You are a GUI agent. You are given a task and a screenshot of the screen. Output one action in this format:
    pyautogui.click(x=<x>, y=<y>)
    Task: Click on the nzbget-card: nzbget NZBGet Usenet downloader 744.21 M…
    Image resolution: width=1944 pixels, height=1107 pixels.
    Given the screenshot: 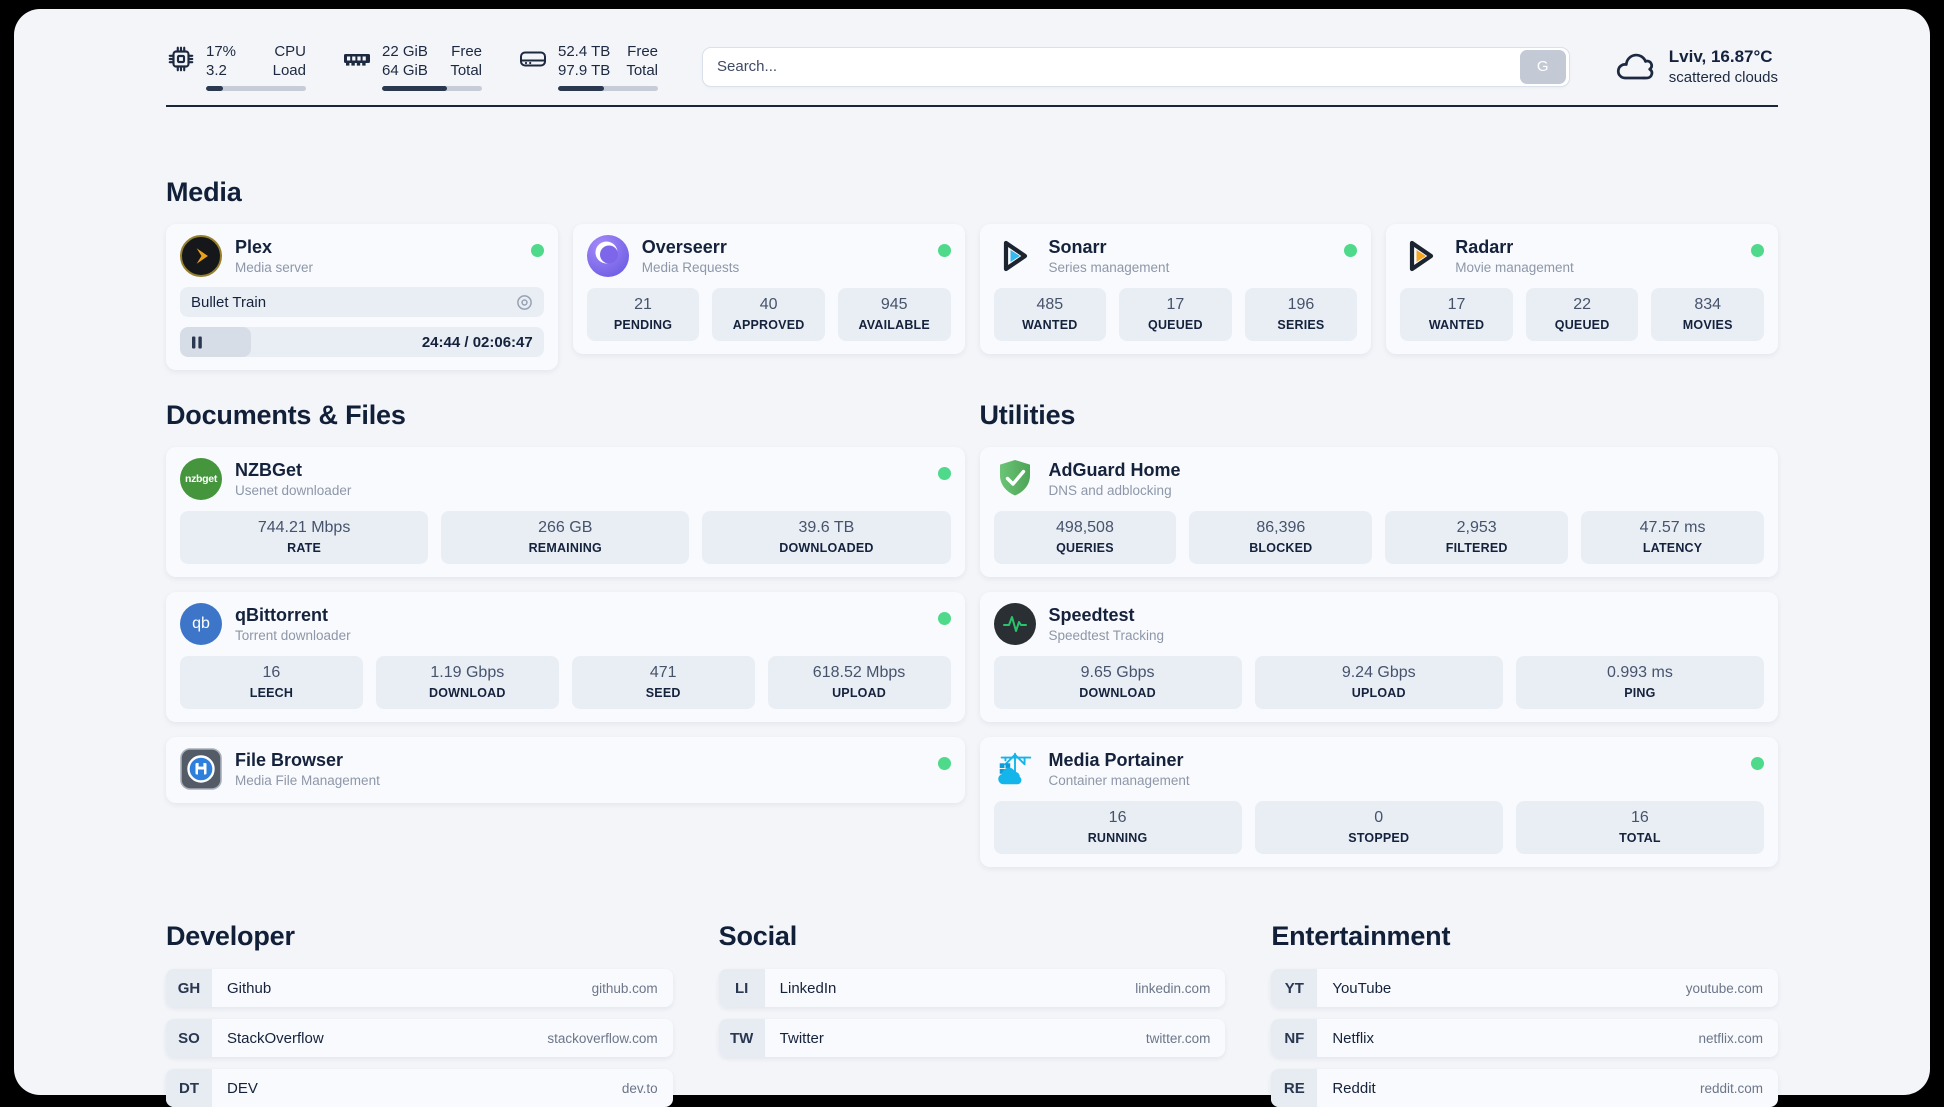 What is the action you would take?
    pyautogui.click(x=565, y=512)
    